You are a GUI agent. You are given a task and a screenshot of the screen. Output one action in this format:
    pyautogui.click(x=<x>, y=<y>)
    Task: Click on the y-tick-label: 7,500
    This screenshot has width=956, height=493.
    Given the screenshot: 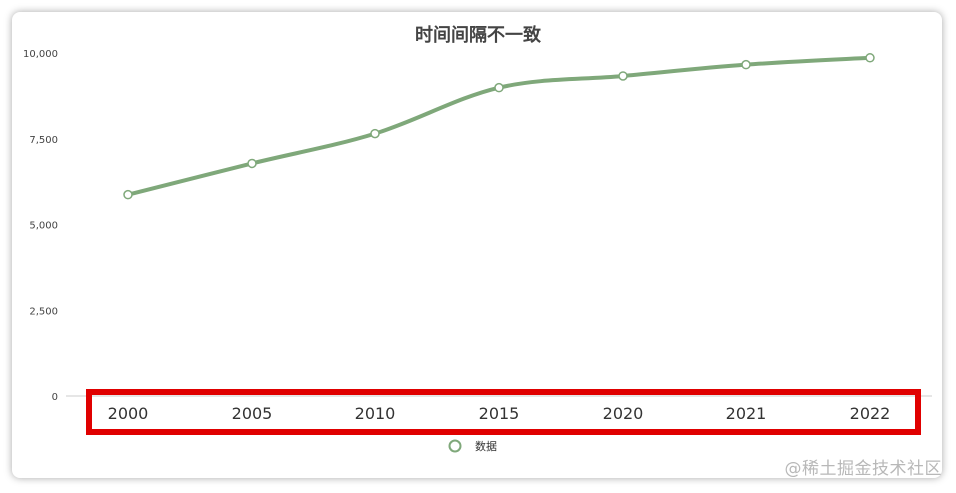 What is the action you would take?
    pyautogui.click(x=43, y=140)
    